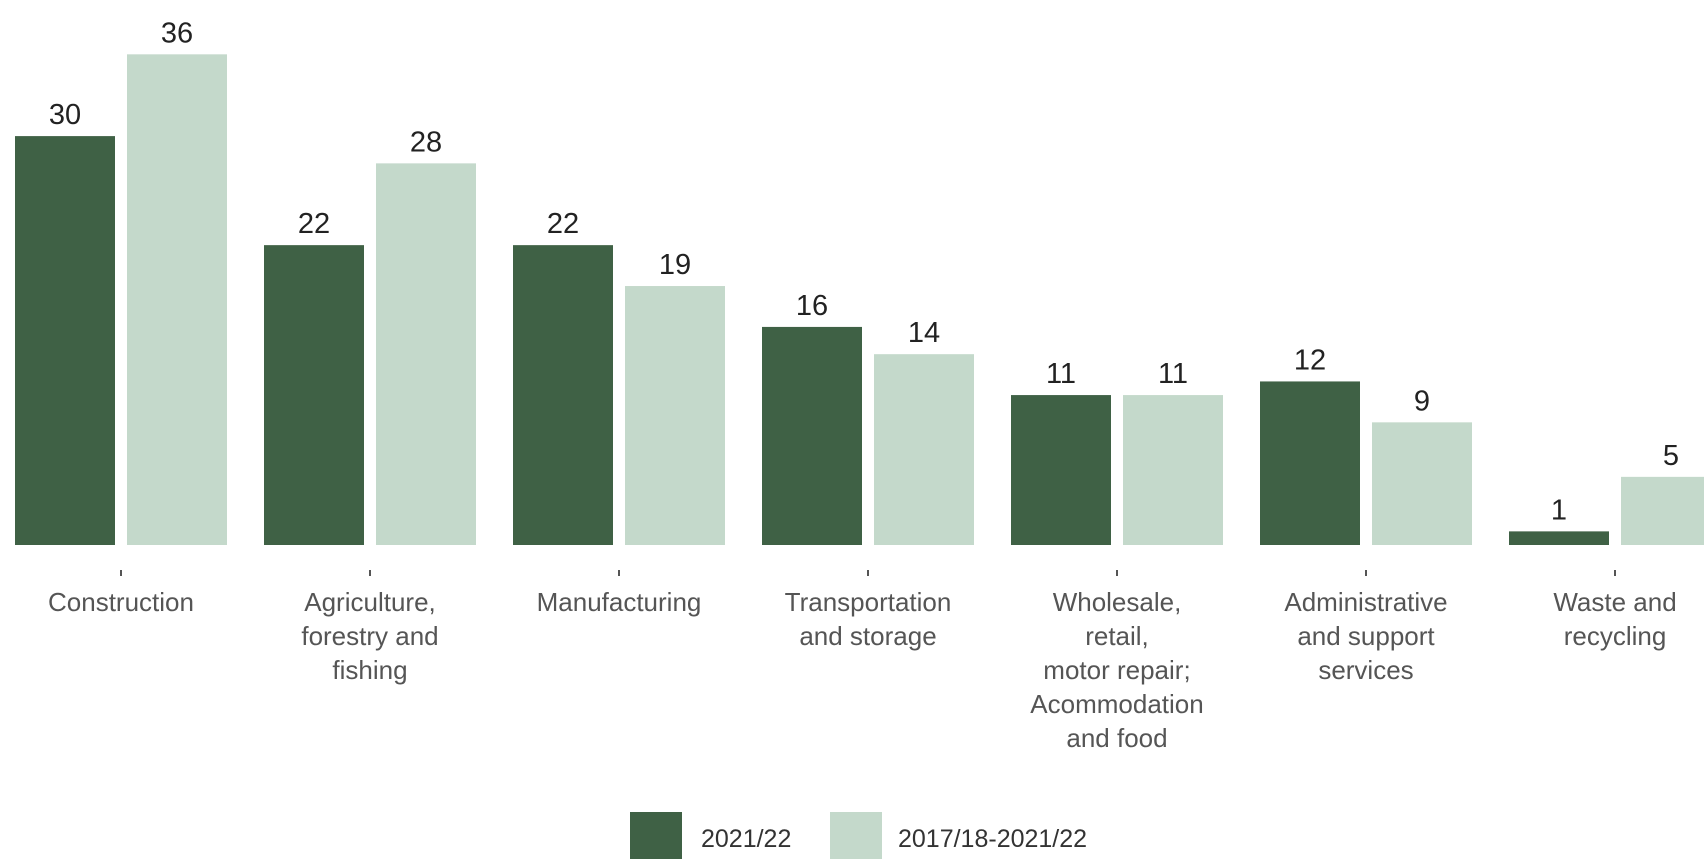 This screenshot has height=859, width=1704. Describe the element at coordinates (1310, 360) in the screenshot. I see `value-label: 12` at that location.